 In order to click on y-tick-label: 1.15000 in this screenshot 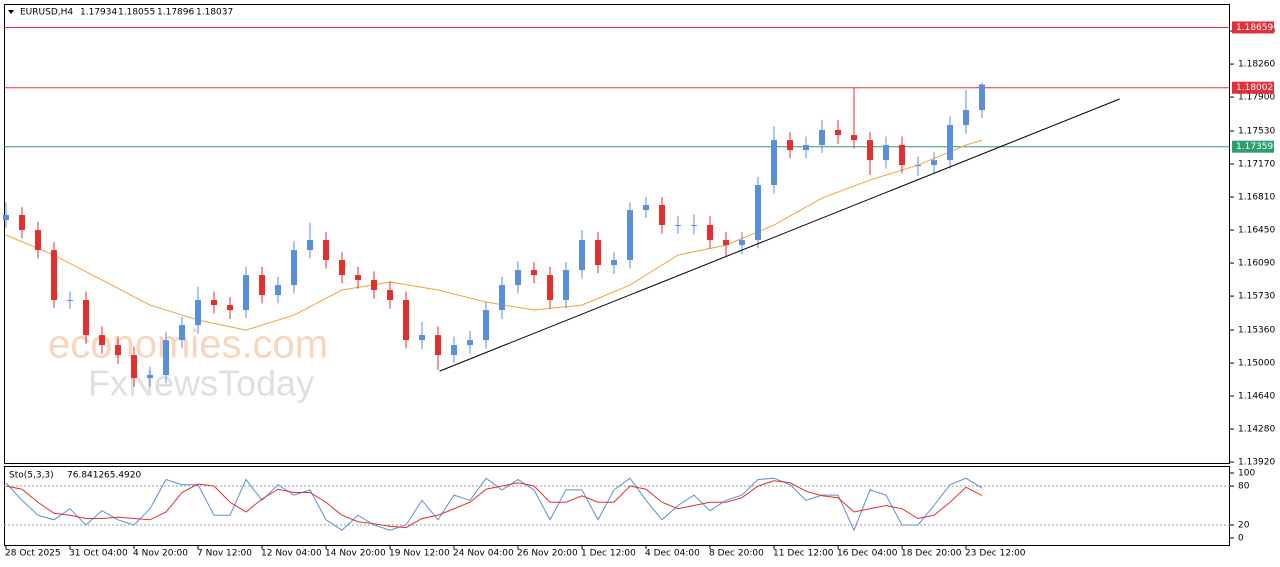, I will do `click(1256, 364)`.